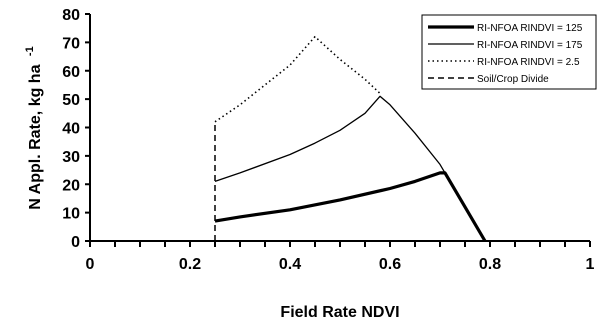 The width and height of the screenshot is (607, 323). I want to click on y-tick-label: 40, so click(71, 129).